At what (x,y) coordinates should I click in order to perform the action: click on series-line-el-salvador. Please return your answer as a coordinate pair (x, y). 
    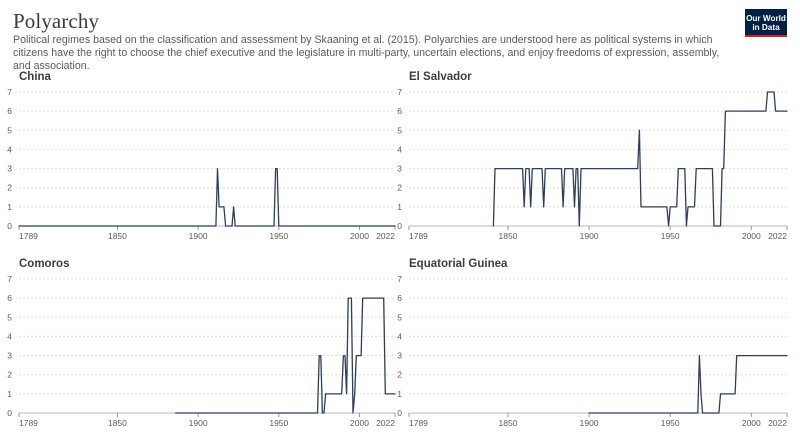
    Looking at the image, I should click on (640, 159).